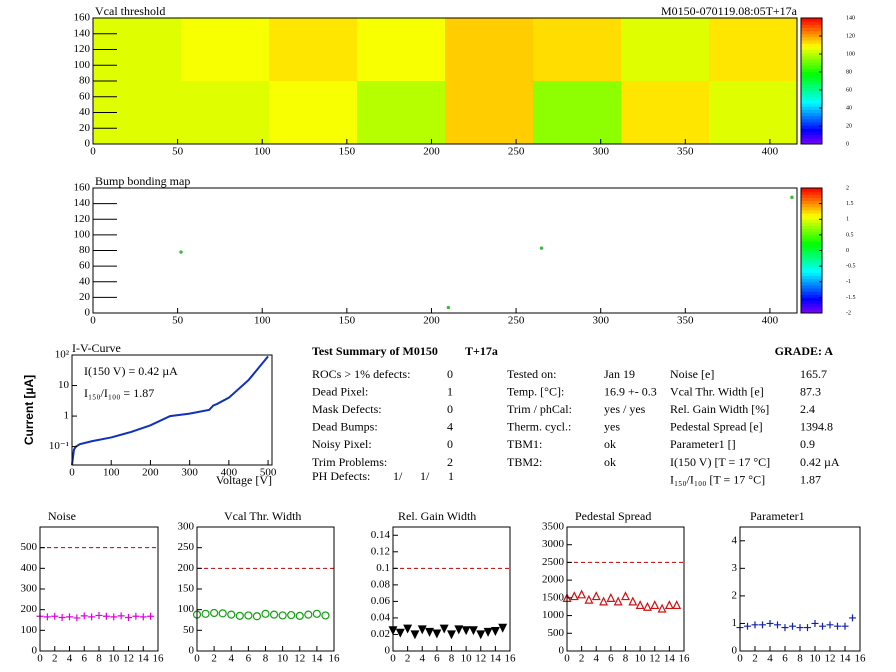  What do you see at coordinates (393, 659) in the screenshot?
I see `x-tick-label: 0` at bounding box center [393, 659].